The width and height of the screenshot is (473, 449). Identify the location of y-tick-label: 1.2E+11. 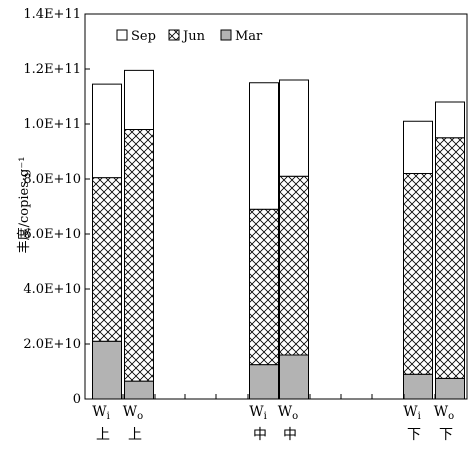
(52, 69).